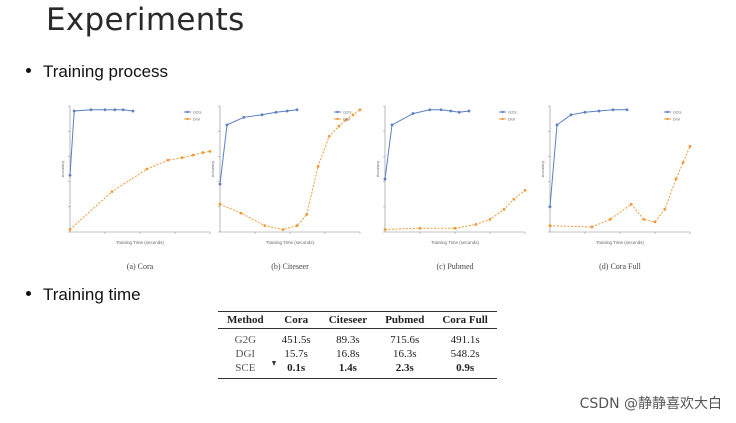 This screenshot has width=736, height=423. What do you see at coordinates (296, 340) in the screenshot?
I see `cell-value: 451.5s` at bounding box center [296, 340].